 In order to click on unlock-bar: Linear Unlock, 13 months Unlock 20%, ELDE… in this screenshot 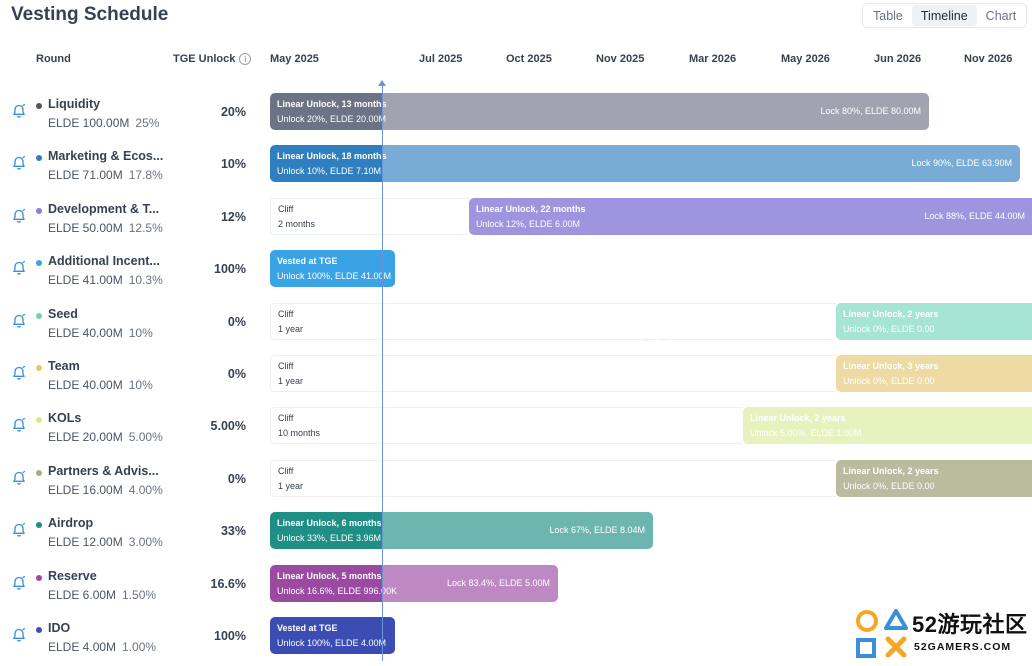, I will do `click(599, 111)`.